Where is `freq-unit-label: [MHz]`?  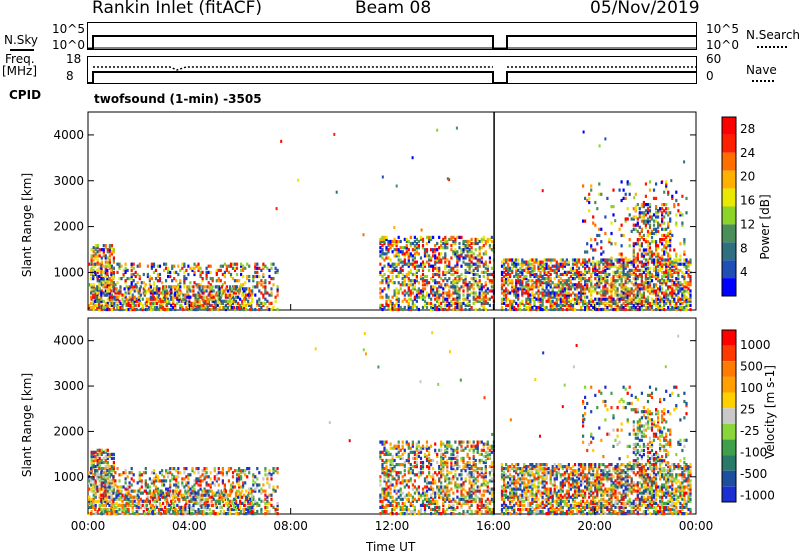 freq-unit-label: [MHz] is located at coordinates (20, 71).